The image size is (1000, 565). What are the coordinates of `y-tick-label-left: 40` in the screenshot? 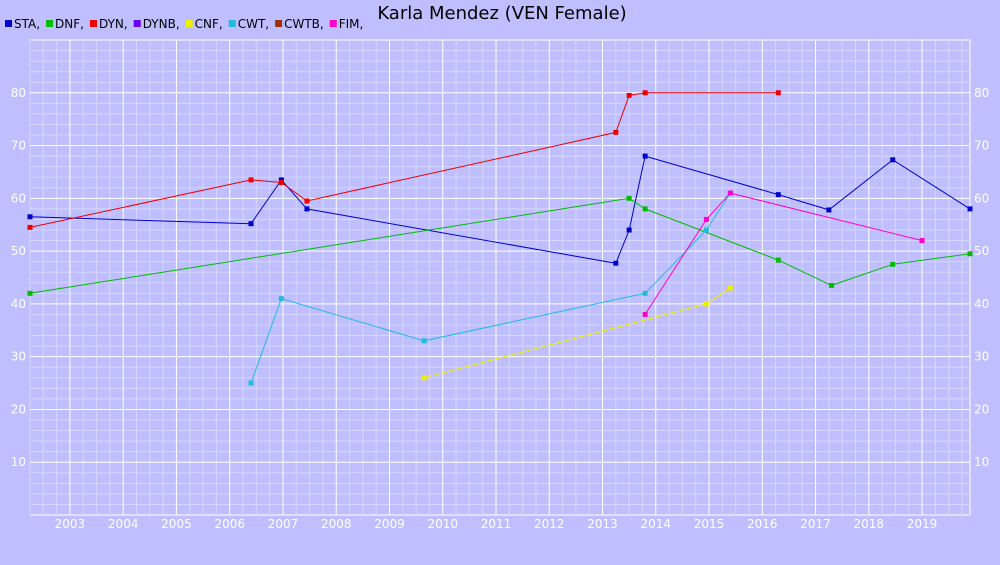 It's located at (18, 304).